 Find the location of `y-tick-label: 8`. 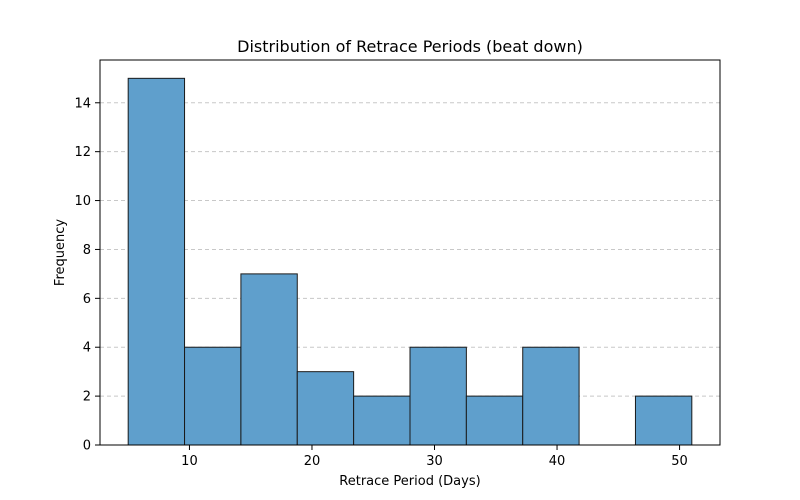

y-tick-label: 8 is located at coordinates (87, 250).